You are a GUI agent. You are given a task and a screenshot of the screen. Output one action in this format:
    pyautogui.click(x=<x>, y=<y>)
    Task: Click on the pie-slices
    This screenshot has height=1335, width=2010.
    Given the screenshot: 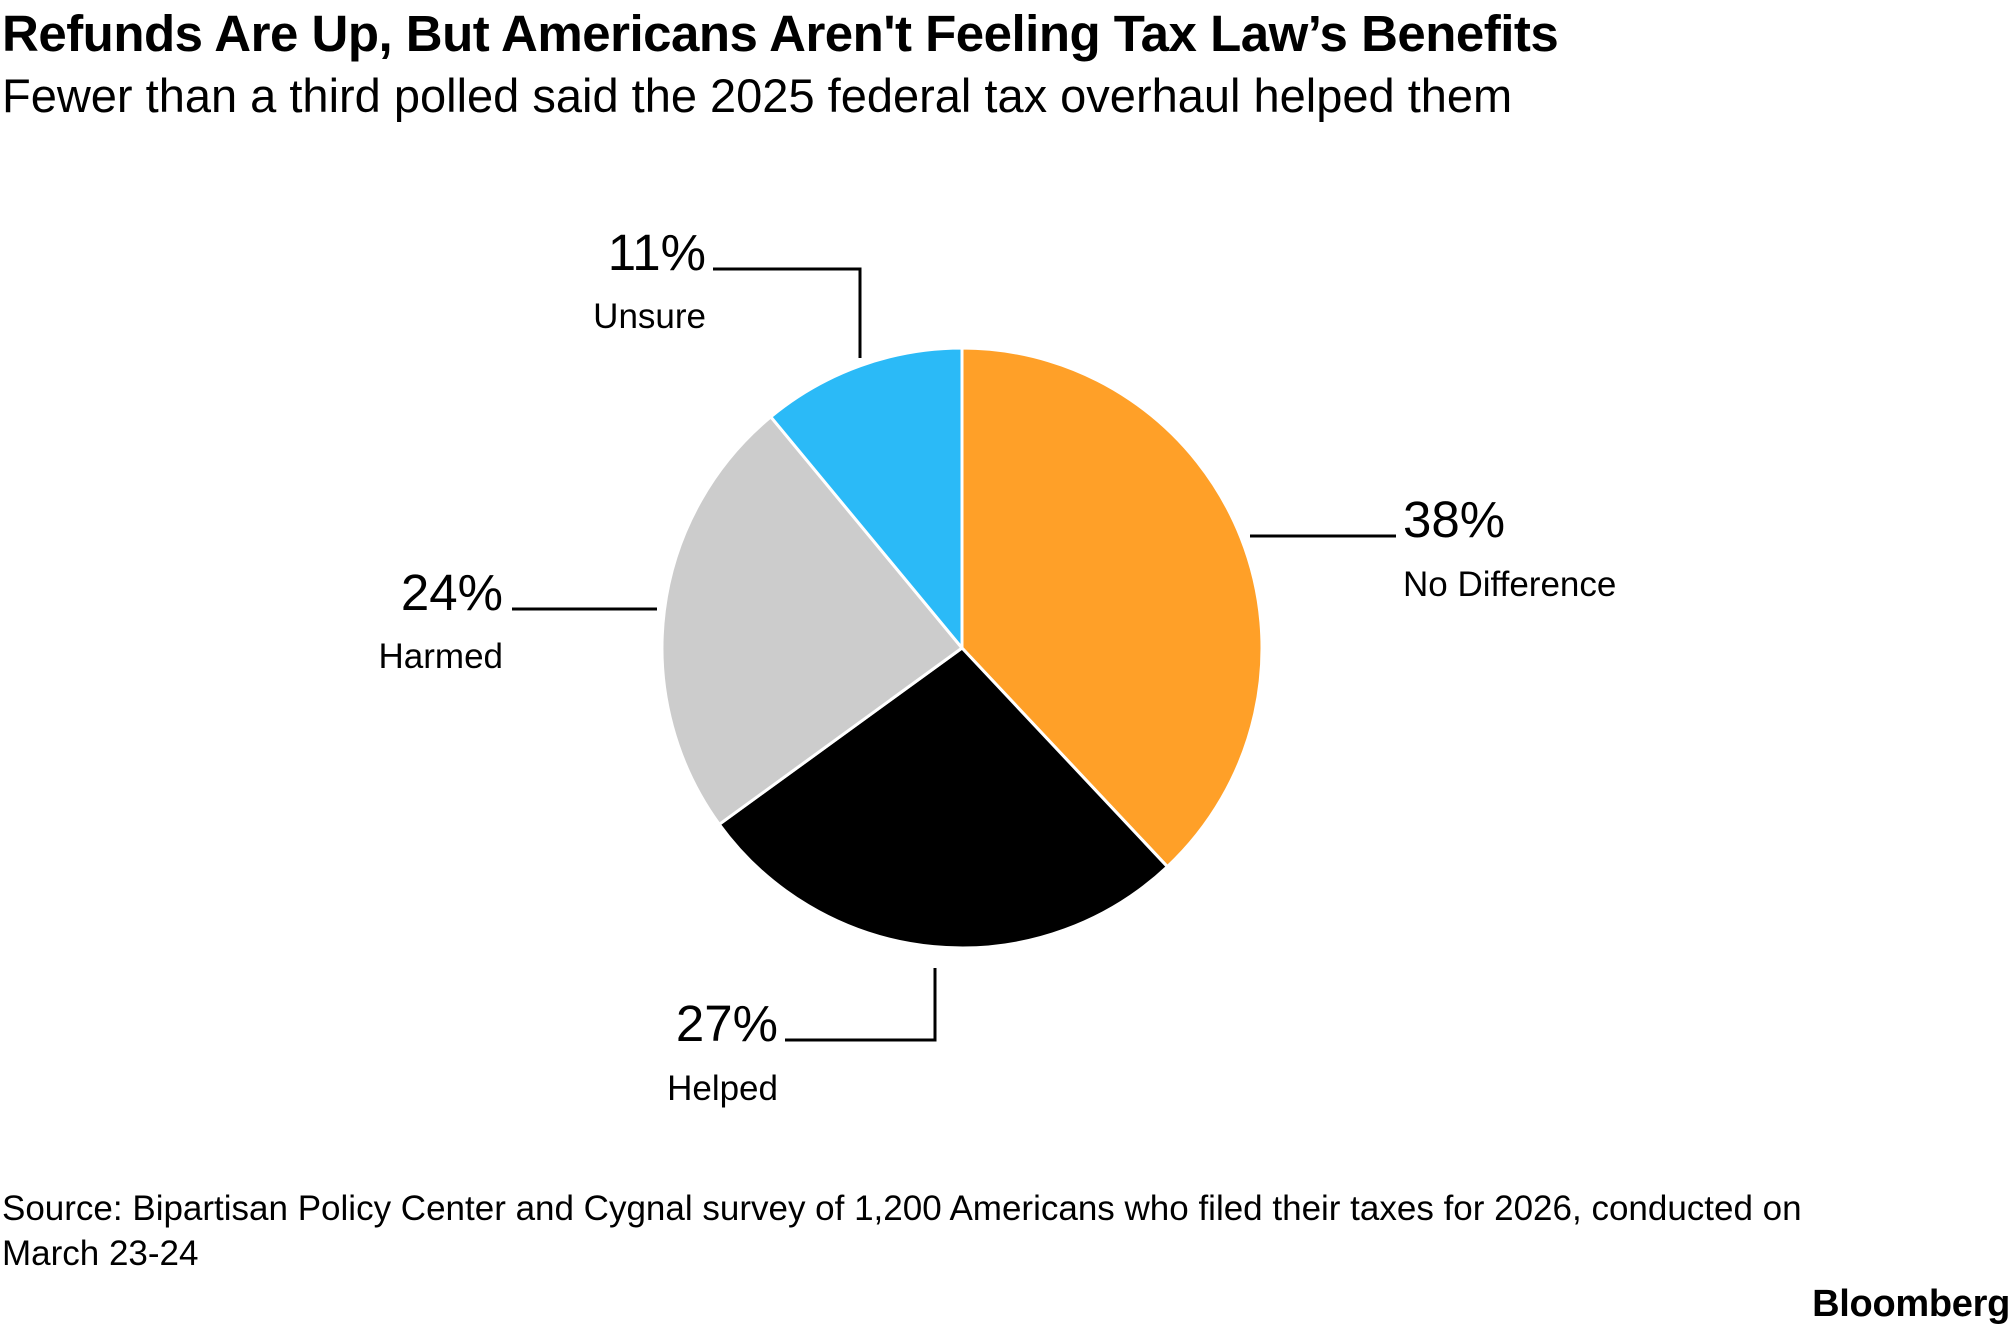 What is the action you would take?
    pyautogui.click(x=962, y=648)
    